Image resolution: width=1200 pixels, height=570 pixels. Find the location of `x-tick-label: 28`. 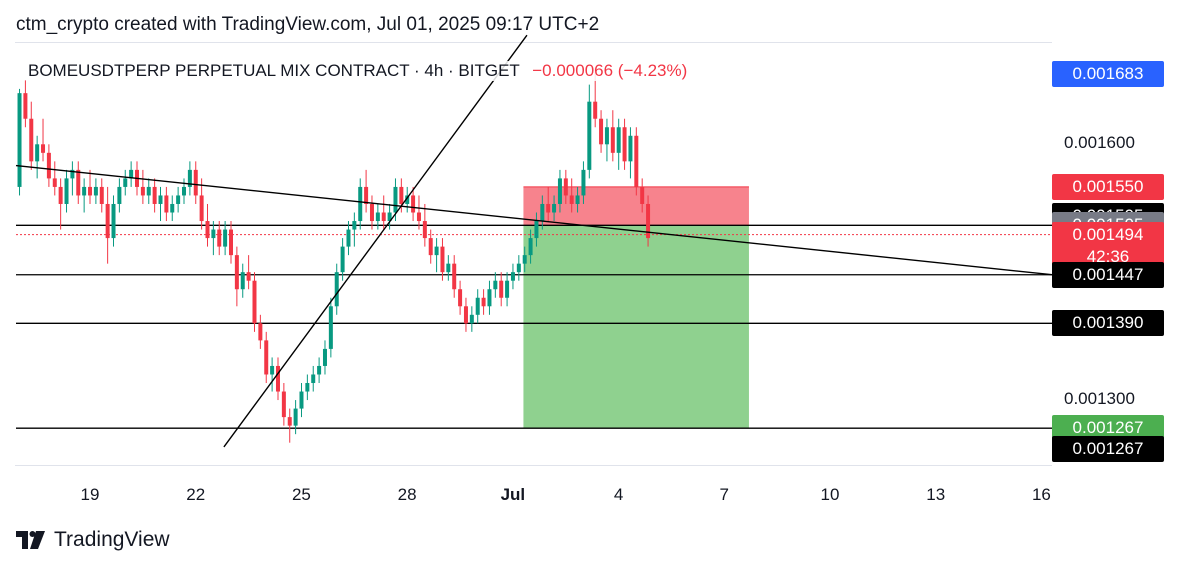

x-tick-label: 28 is located at coordinates (407, 494).